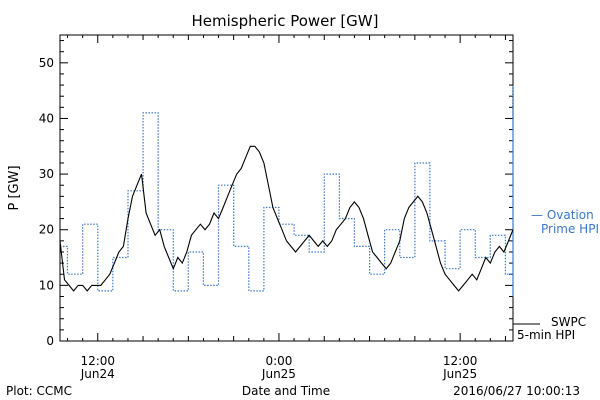 The width and height of the screenshot is (600, 400). Describe the element at coordinates (14, 187) in the screenshot. I see `y-axis-label: P [GW]` at that location.